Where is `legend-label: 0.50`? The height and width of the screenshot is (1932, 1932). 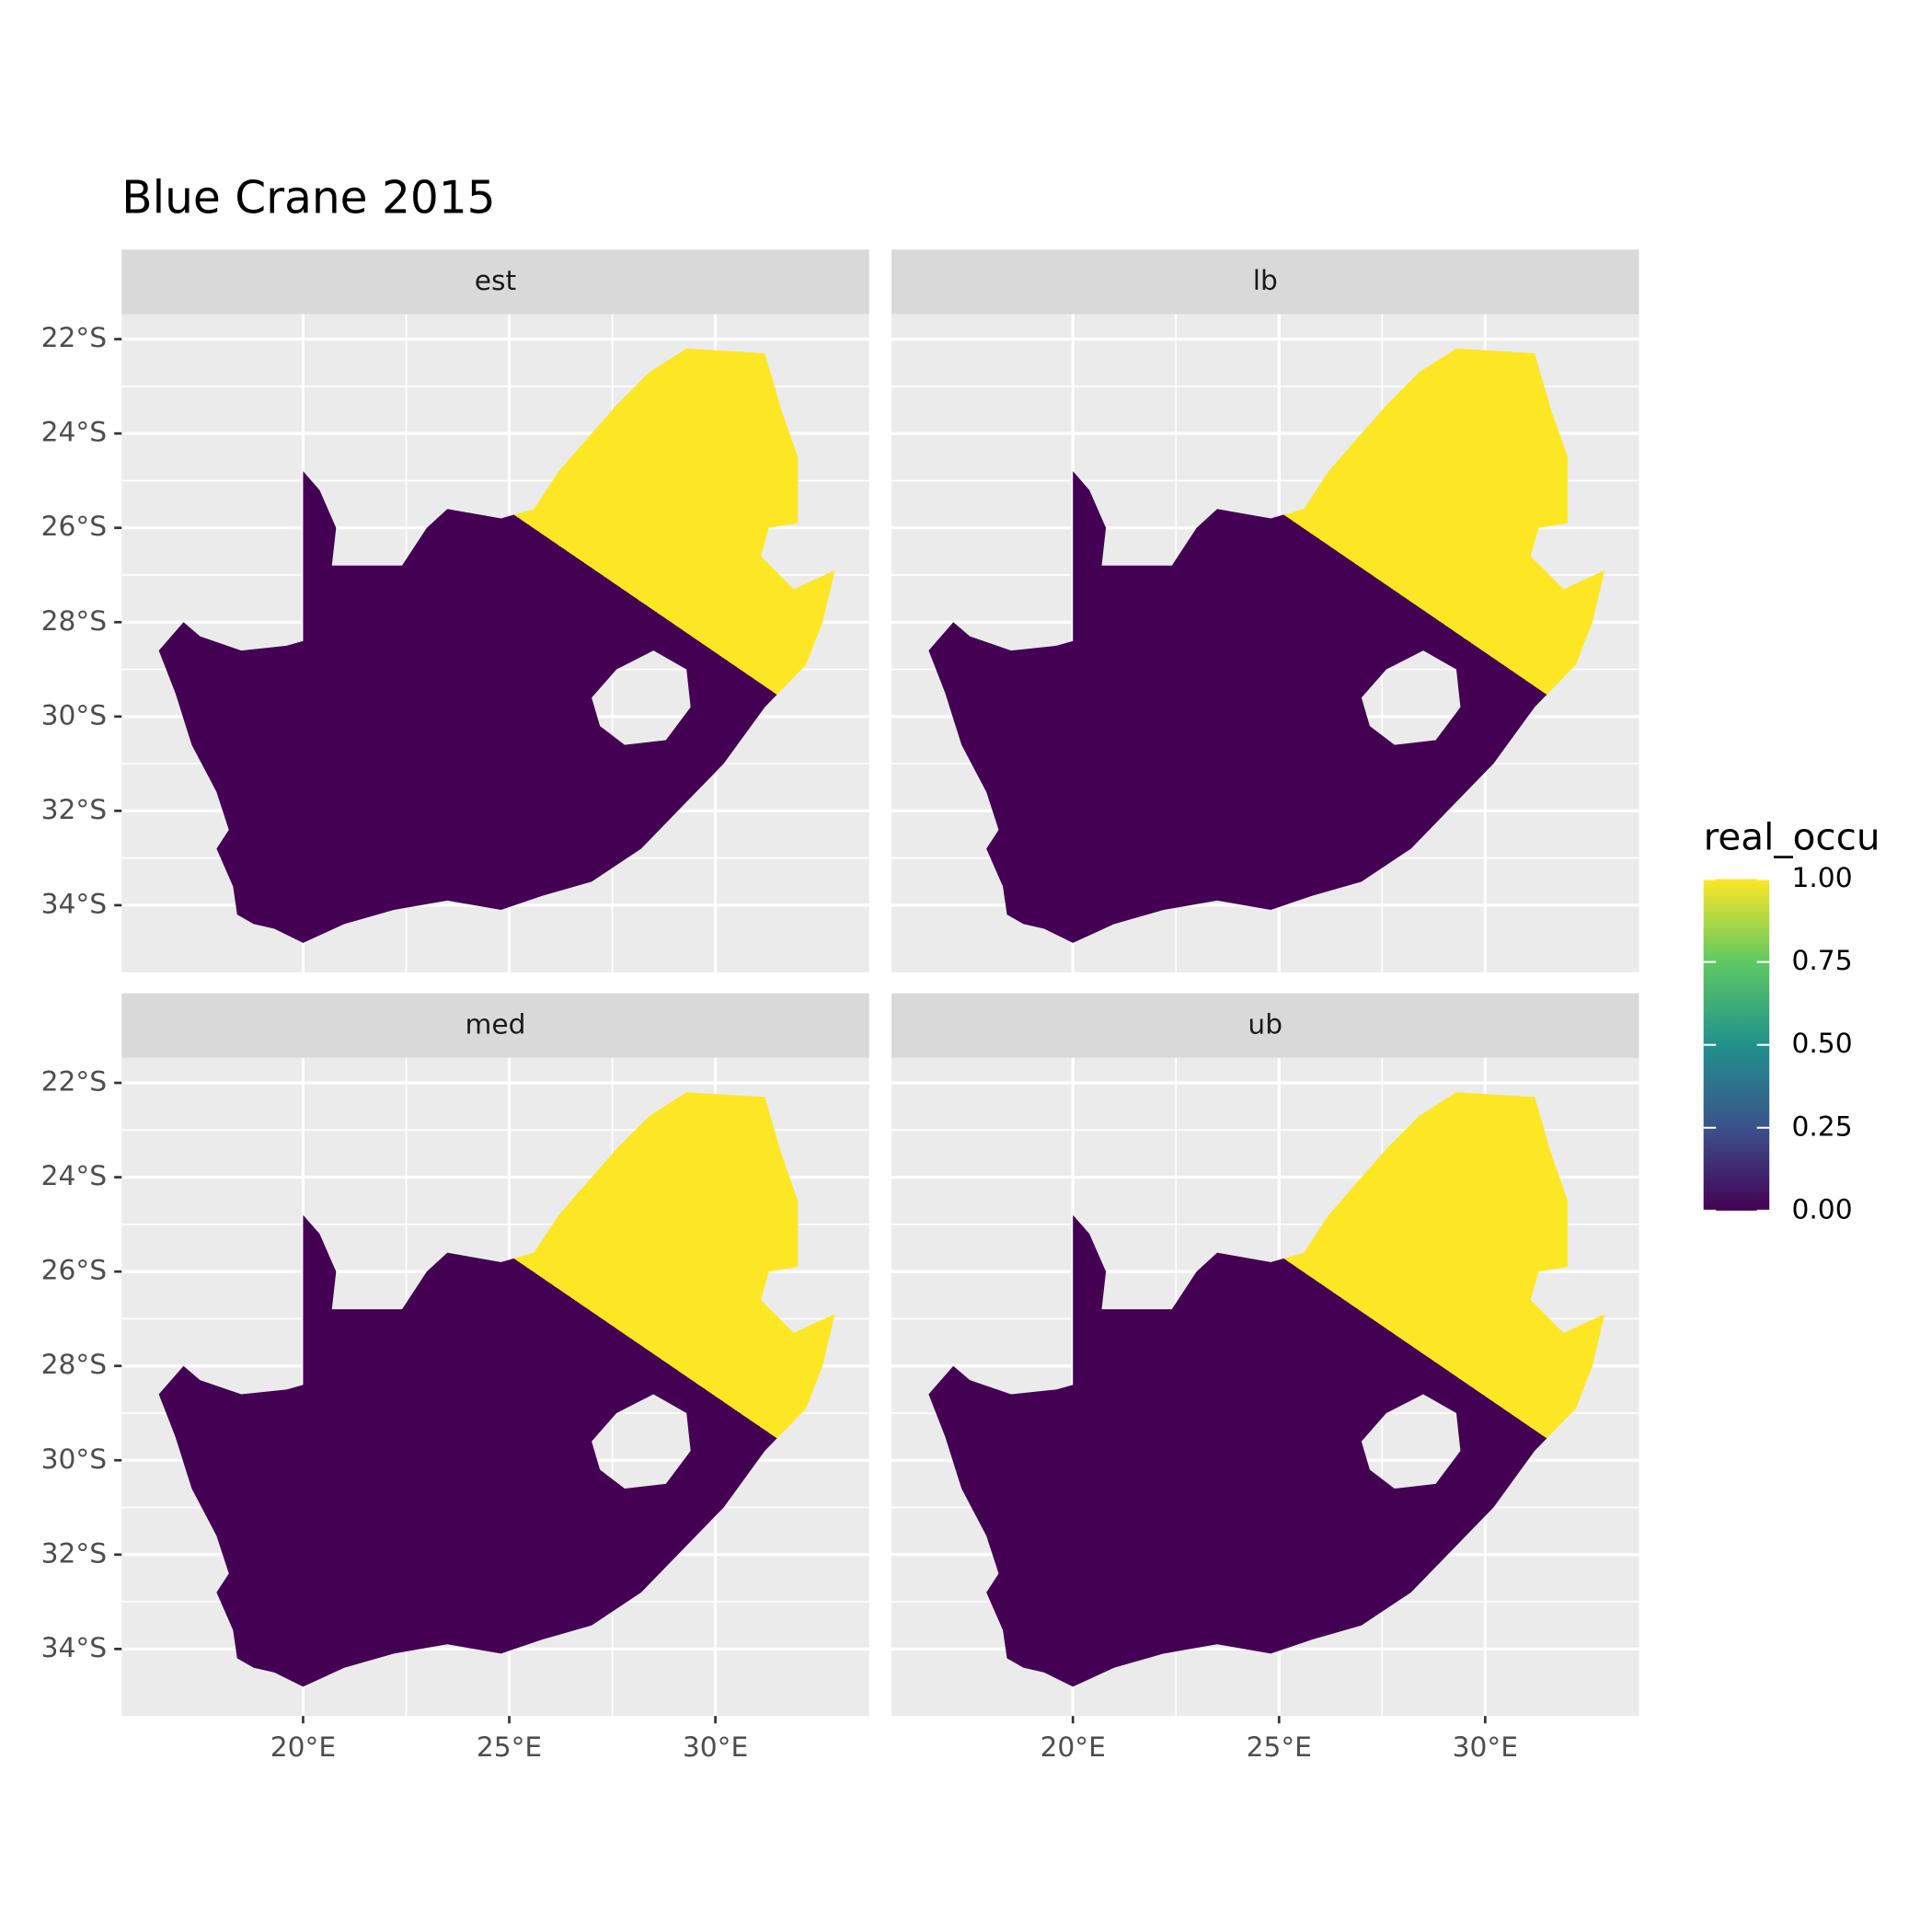
legend-label: 0.50 is located at coordinates (1821, 1044).